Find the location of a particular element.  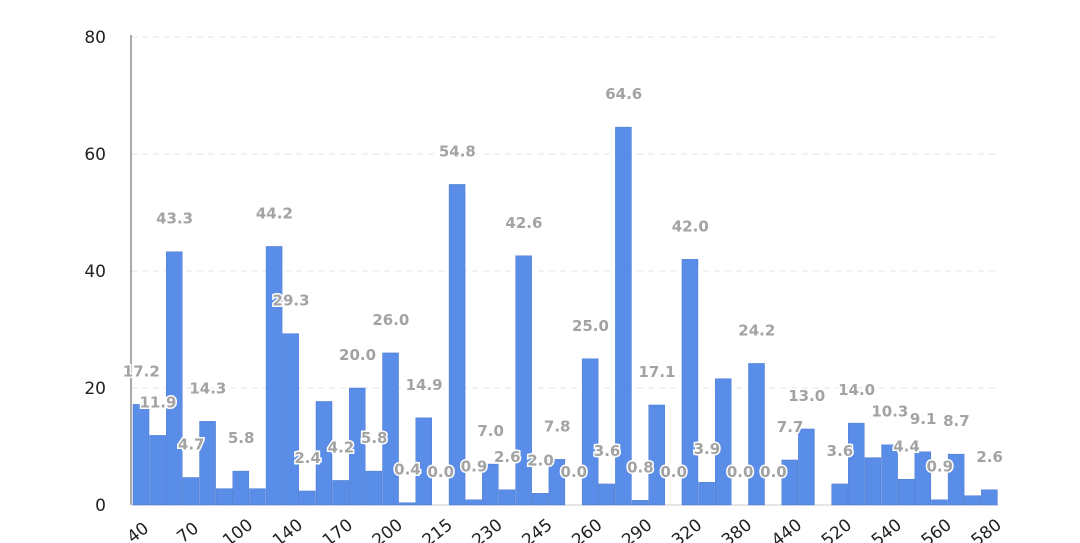

x-tick-label: 560 is located at coordinates (937, 529).